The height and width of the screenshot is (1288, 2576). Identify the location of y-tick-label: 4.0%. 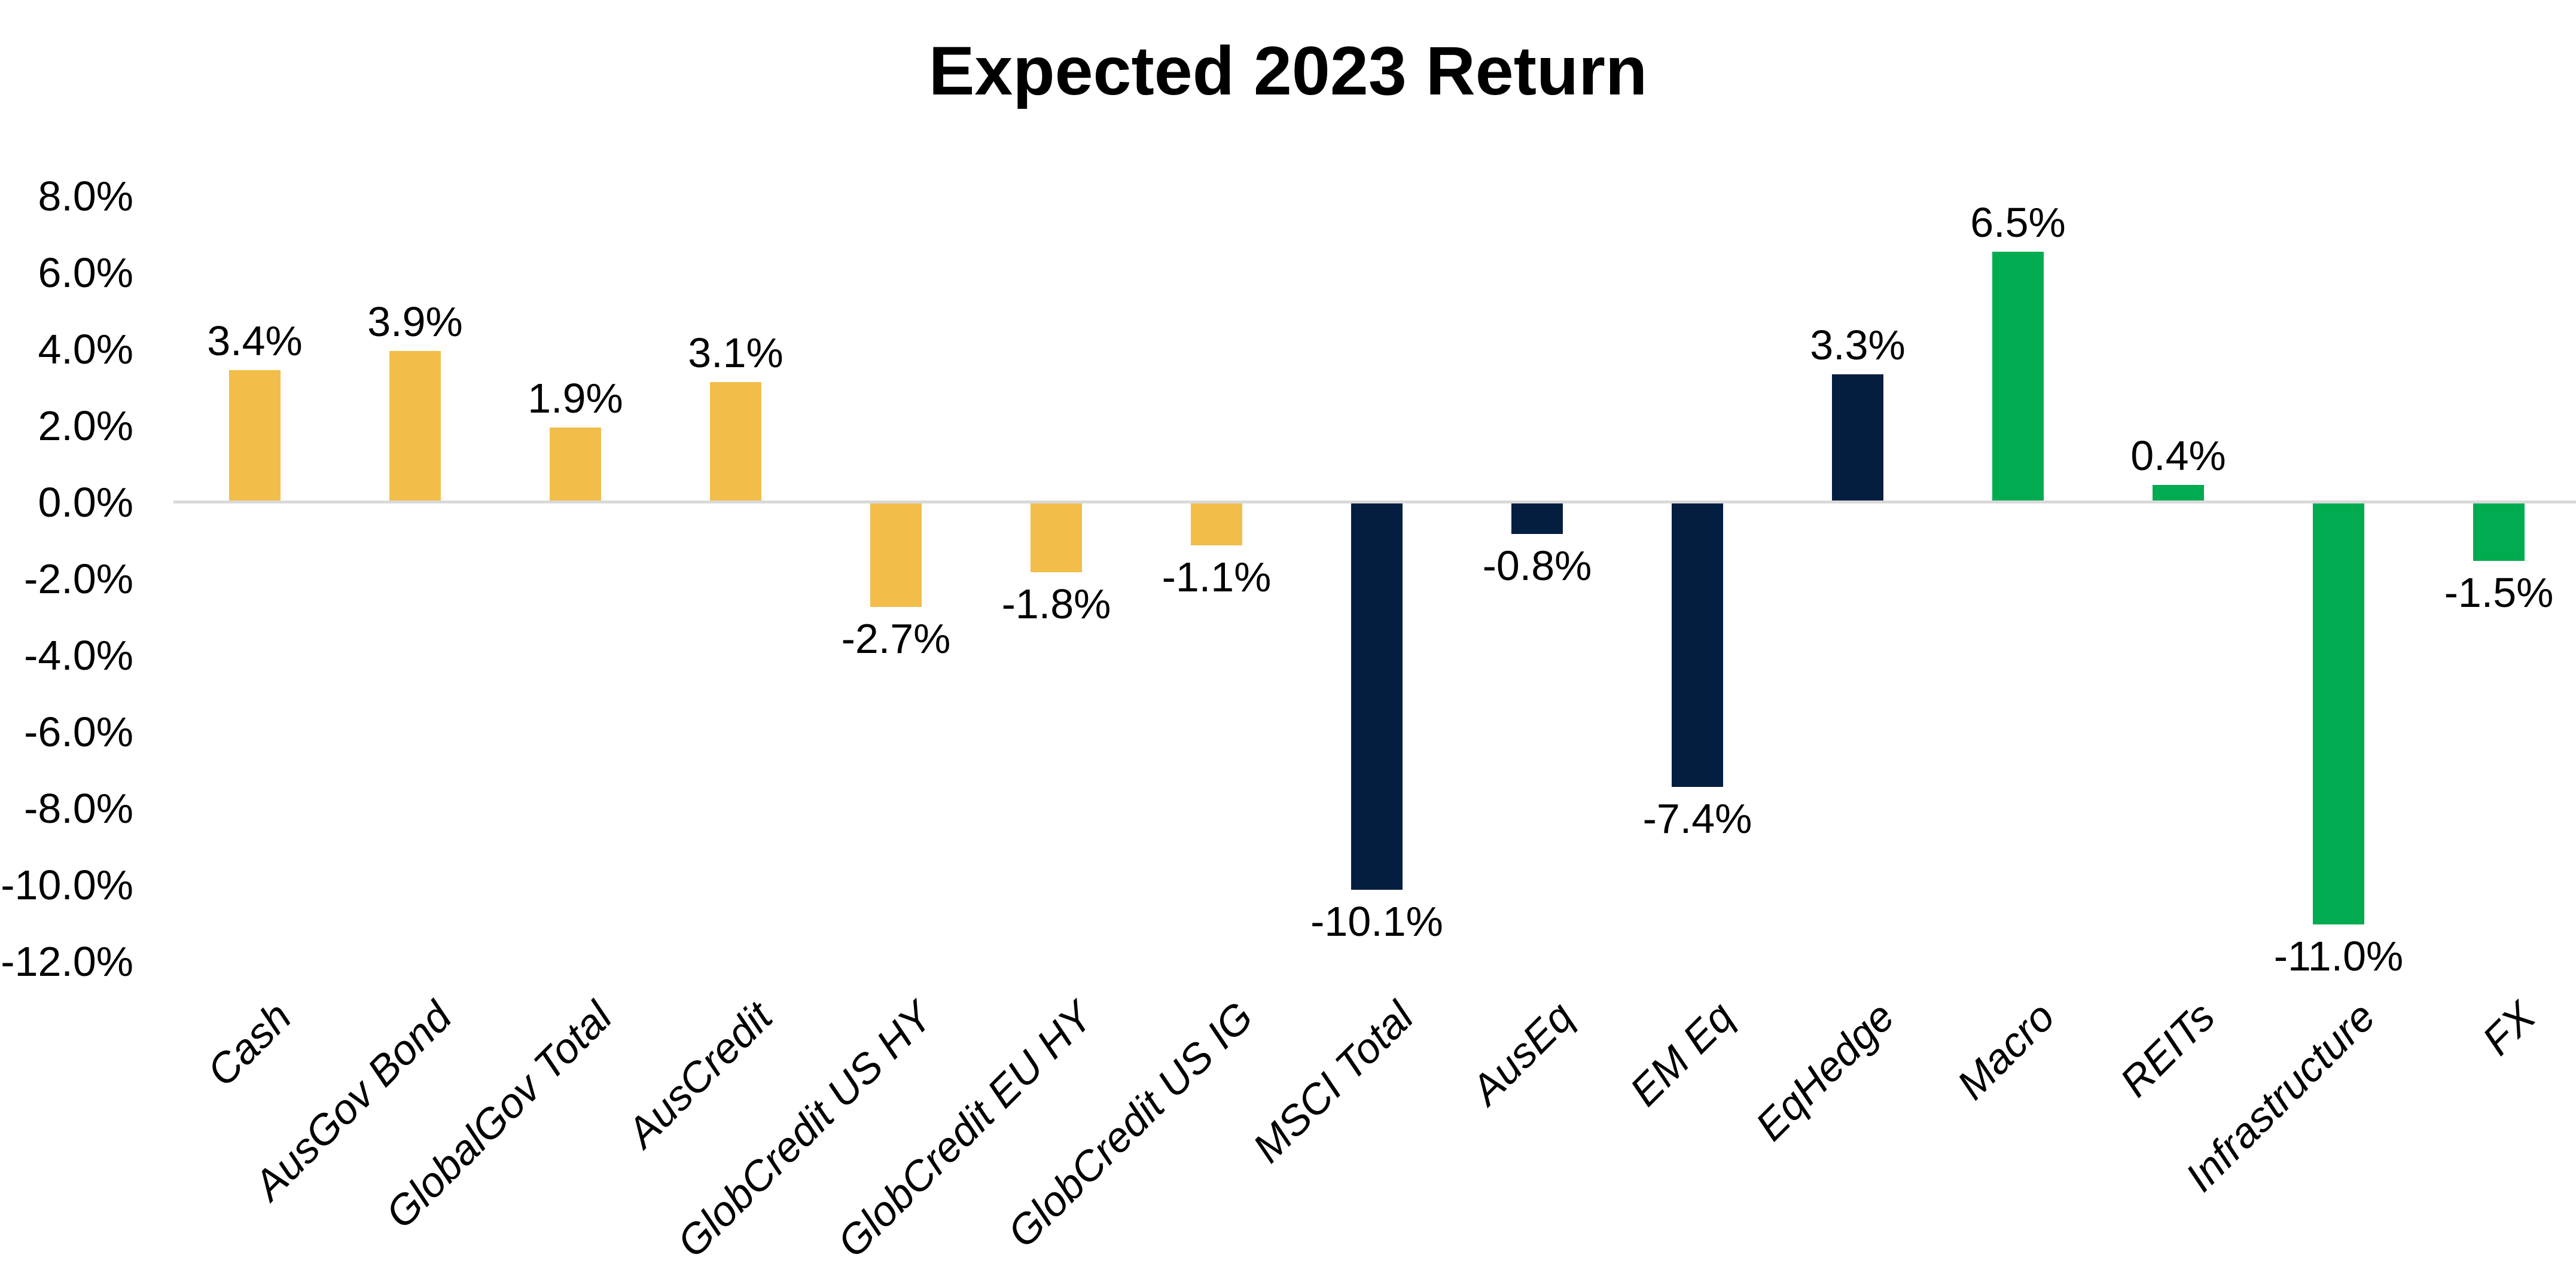
(85, 349).